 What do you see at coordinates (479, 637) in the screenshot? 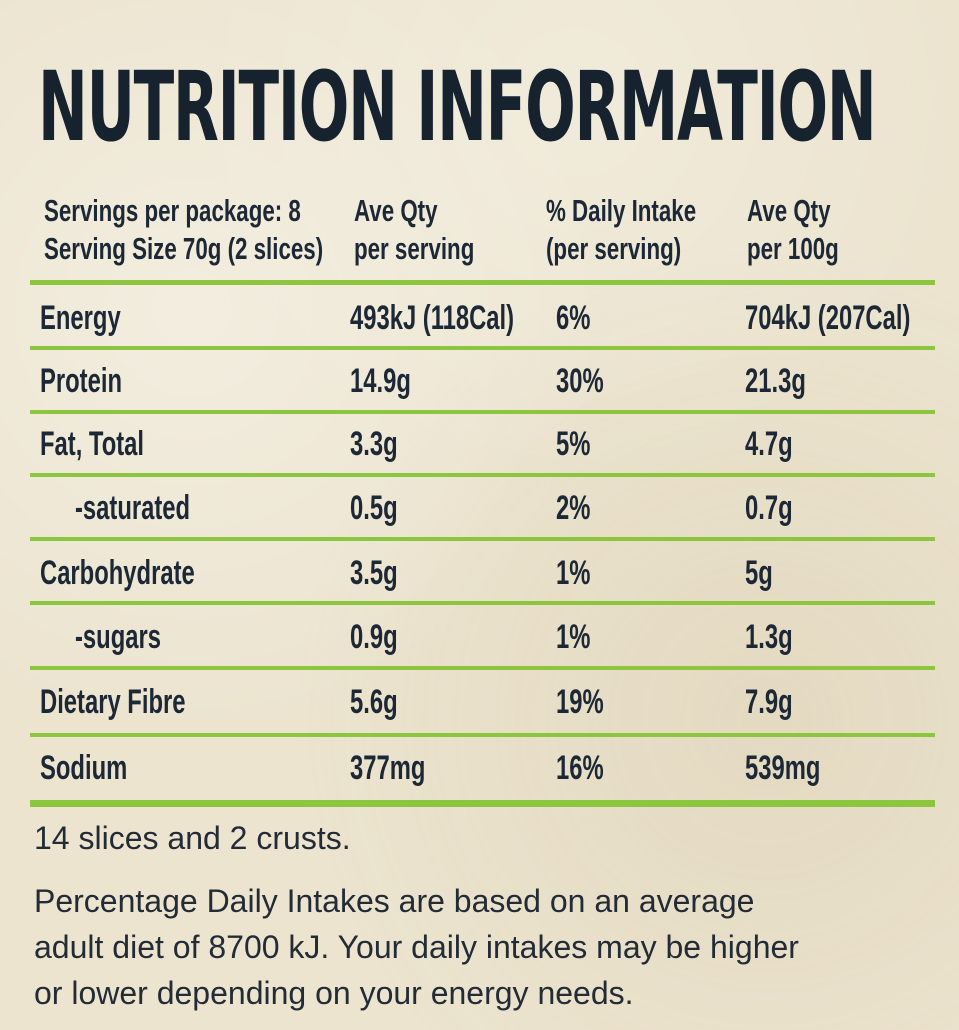
I see `table-row: -sugars 0.9g 1% 1.3g` at bounding box center [479, 637].